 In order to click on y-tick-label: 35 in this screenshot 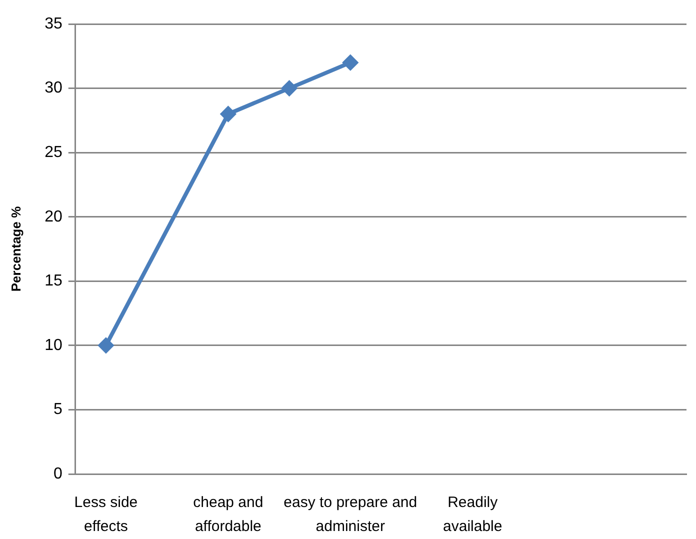, I will do `click(53, 23)`.